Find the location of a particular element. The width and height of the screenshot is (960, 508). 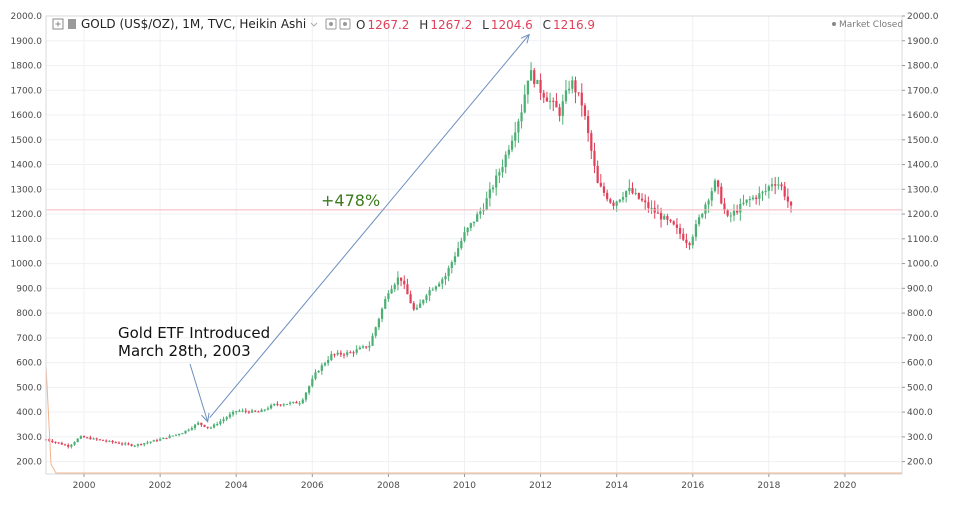

etf-arrow-head is located at coordinates (205, 417).